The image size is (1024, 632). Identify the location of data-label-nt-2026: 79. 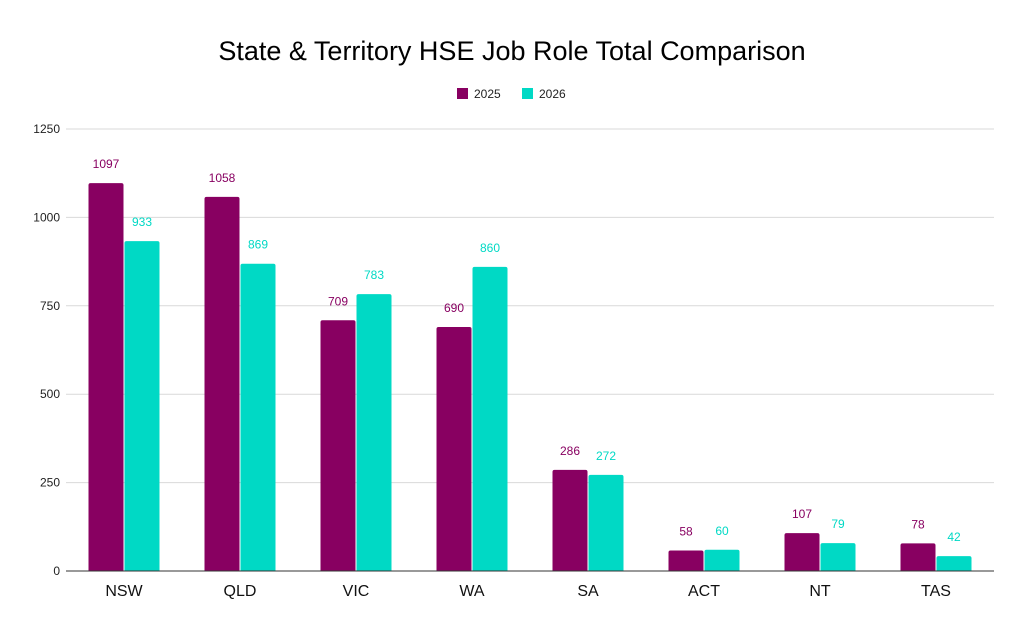
(838, 524).